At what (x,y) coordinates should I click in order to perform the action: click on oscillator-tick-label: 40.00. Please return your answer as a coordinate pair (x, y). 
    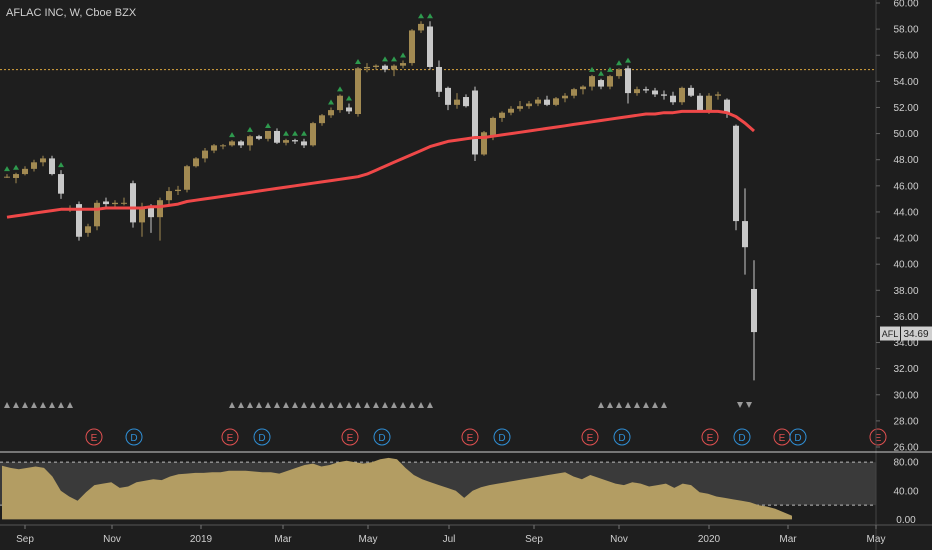
    Looking at the image, I should click on (905, 491).